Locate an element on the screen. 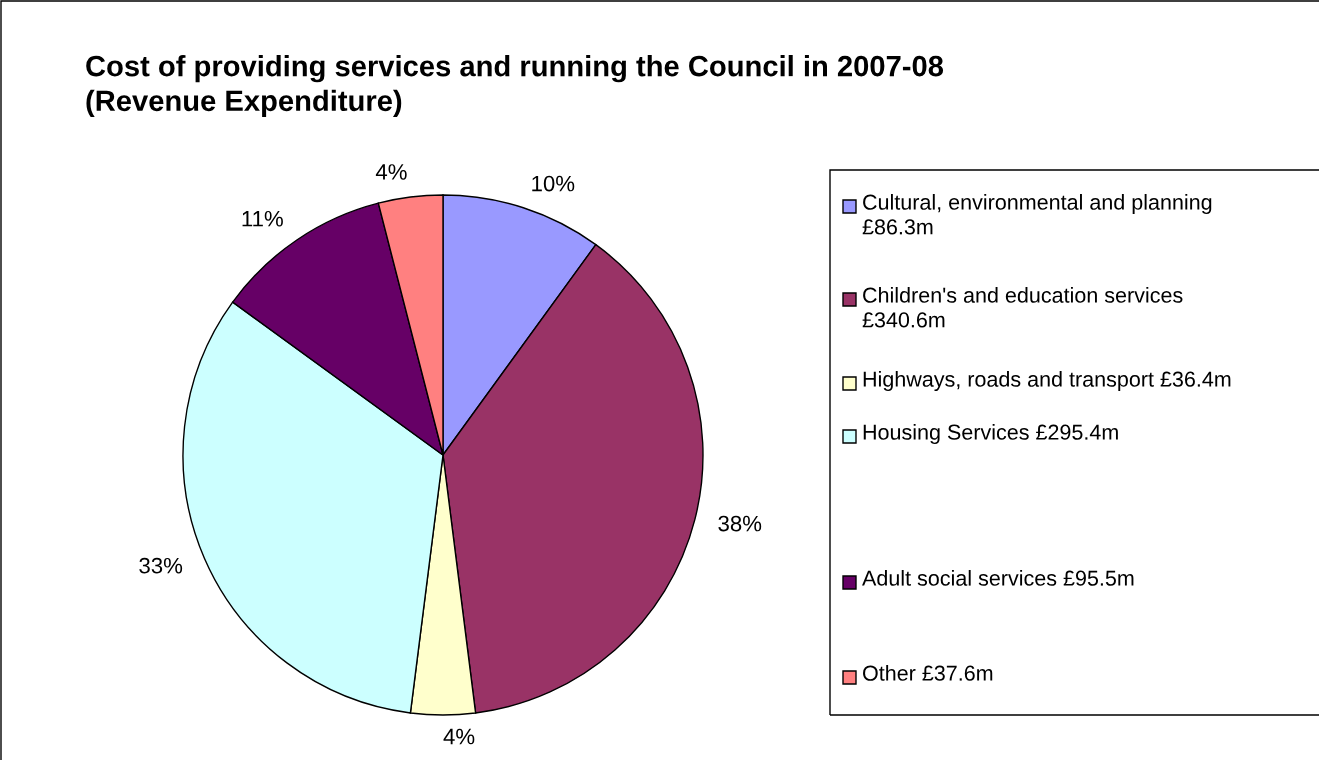  legend-label: Housing Services £295.4m is located at coordinates (990, 434).